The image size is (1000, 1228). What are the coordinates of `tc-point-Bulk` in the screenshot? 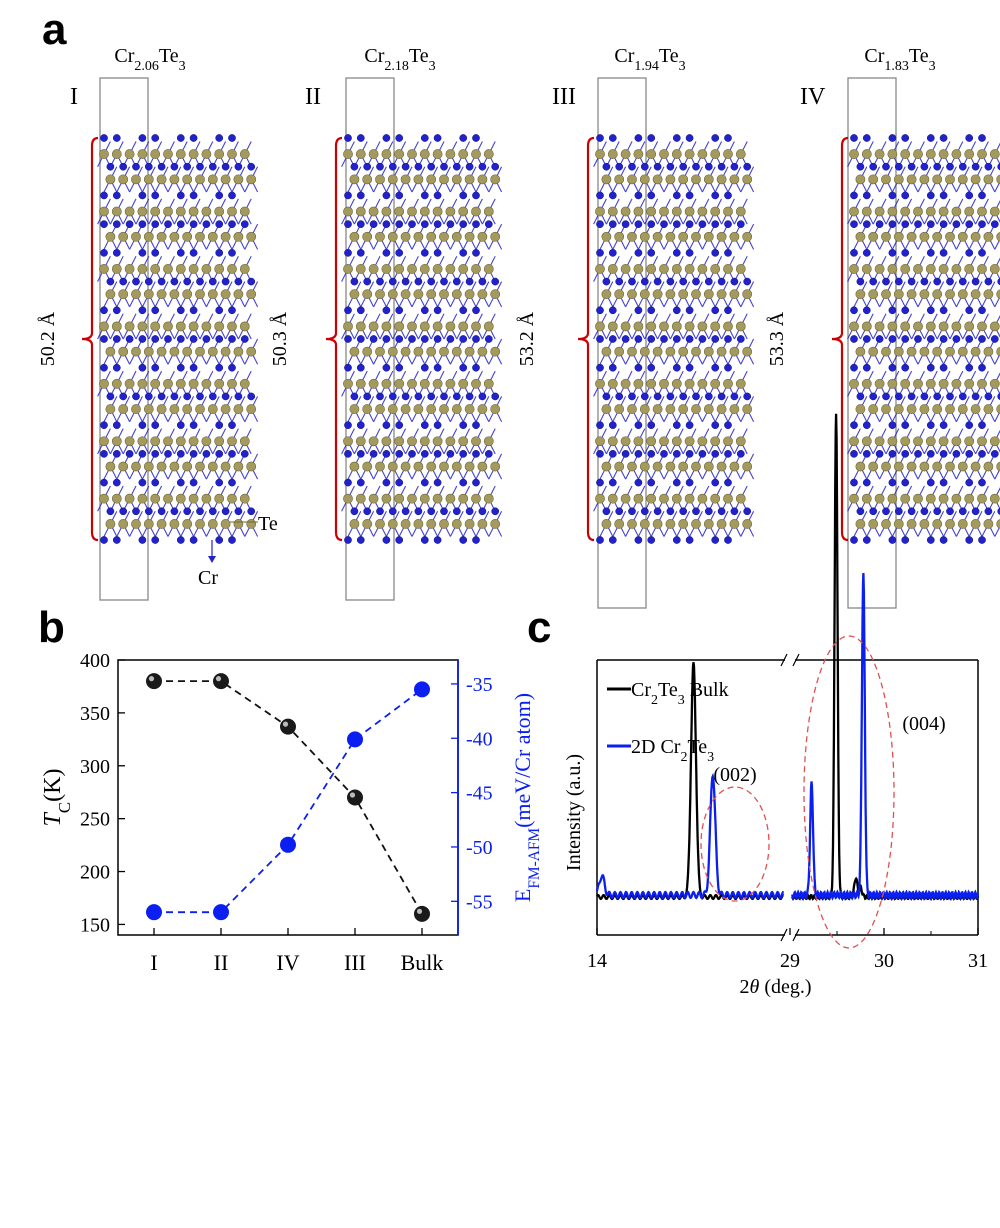 It's located at (422, 913).